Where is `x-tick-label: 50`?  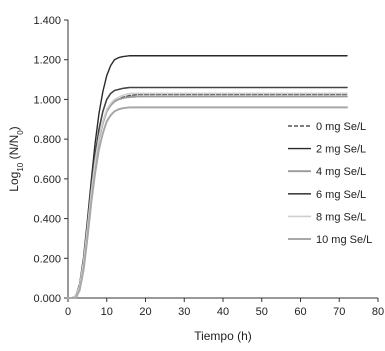
x-tick-label: 50 is located at coordinates (262, 312).